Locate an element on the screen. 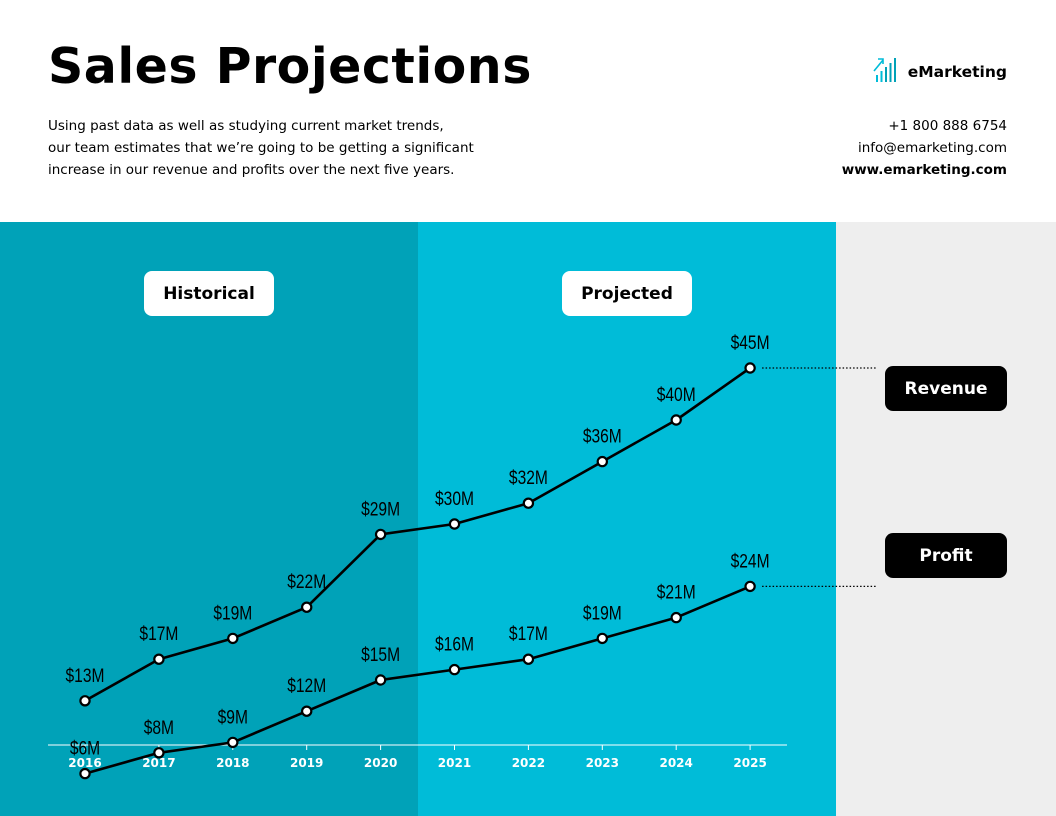 The image size is (1056, 816). data-label: $40M is located at coordinates (676, 395).